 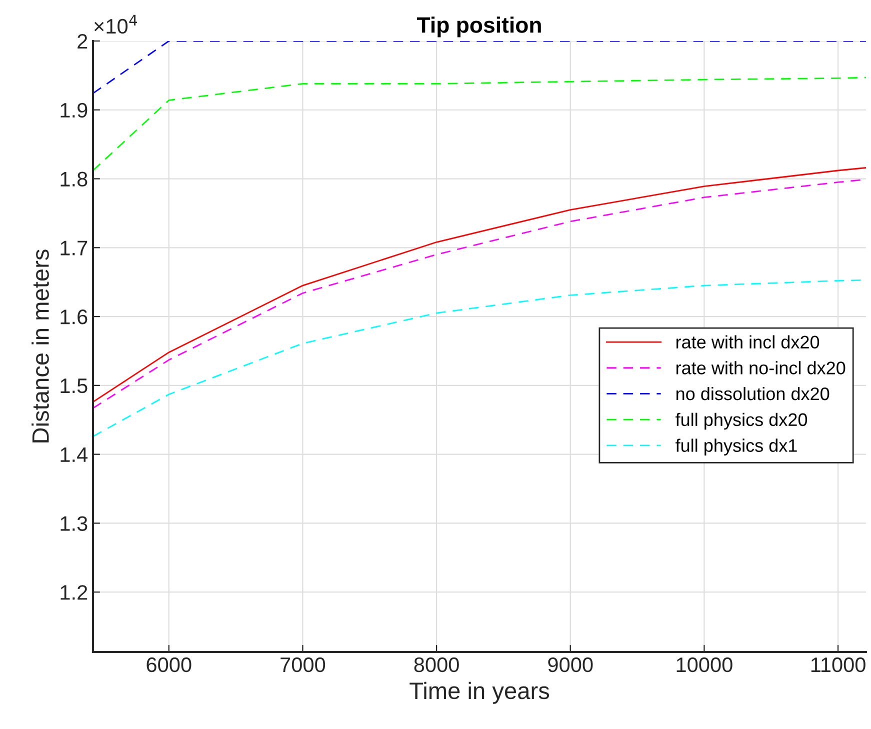 What do you see at coordinates (40, 346) in the screenshot?
I see `y-axis-title: Distance in meters` at bounding box center [40, 346].